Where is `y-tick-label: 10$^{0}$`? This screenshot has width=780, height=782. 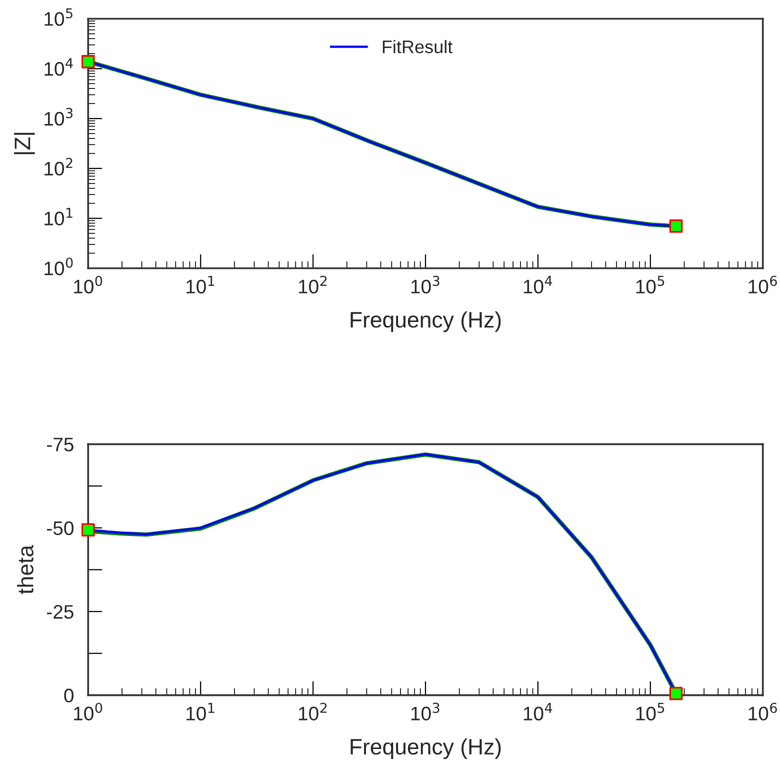 y-tick-label: 10$^{0}$ is located at coordinates (58, 267).